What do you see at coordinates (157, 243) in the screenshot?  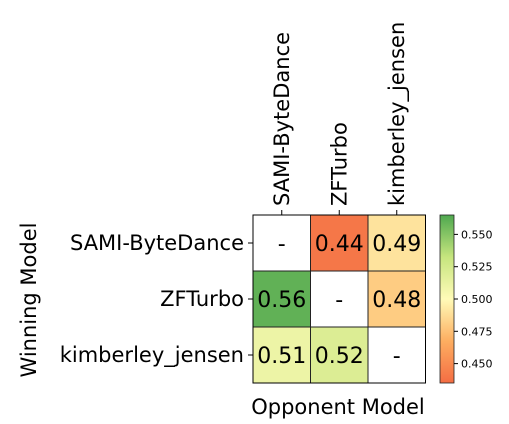 I see `y-tick-label: SAMI-ByteDance` at bounding box center [157, 243].